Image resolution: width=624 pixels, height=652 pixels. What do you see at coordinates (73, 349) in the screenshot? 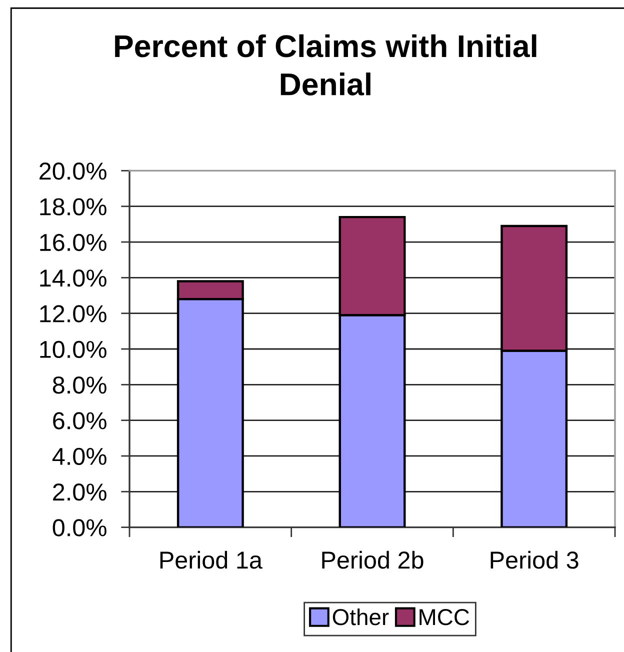
I see `y-tick-label: 10.0%` at bounding box center [73, 349].